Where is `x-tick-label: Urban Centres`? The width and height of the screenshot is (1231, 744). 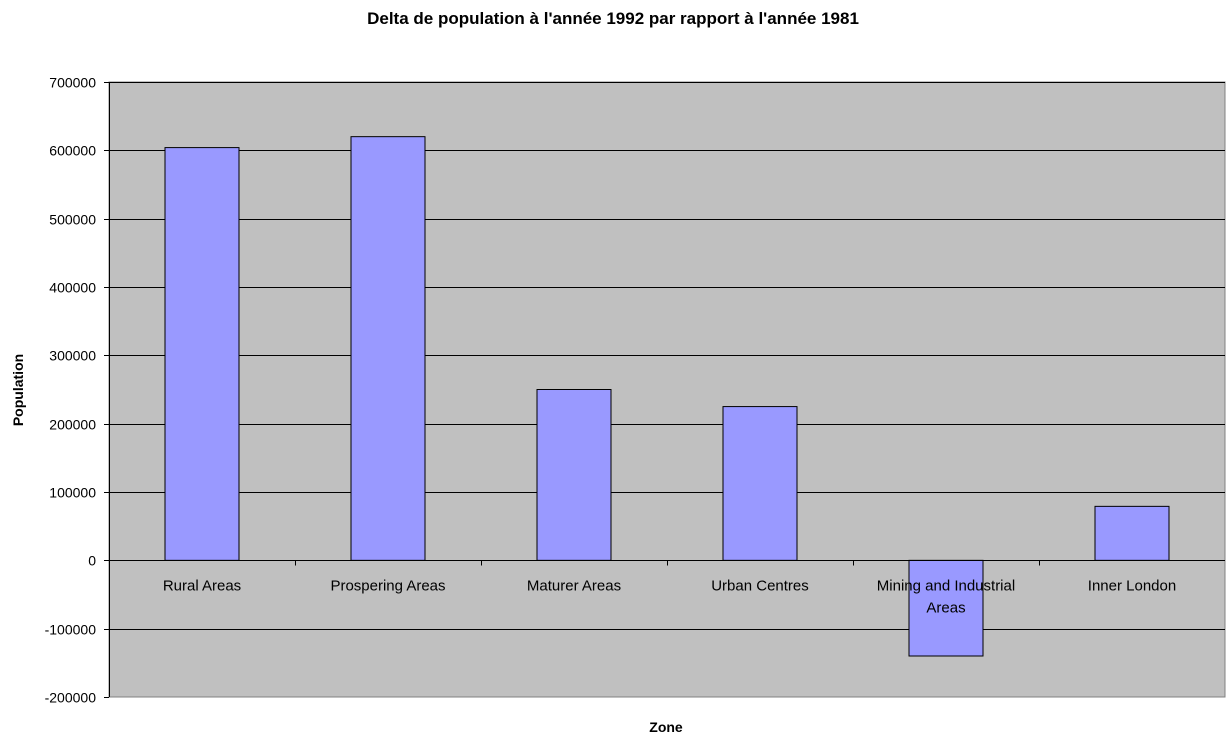
x-tick-label: Urban Centres is located at coordinates (760, 585).